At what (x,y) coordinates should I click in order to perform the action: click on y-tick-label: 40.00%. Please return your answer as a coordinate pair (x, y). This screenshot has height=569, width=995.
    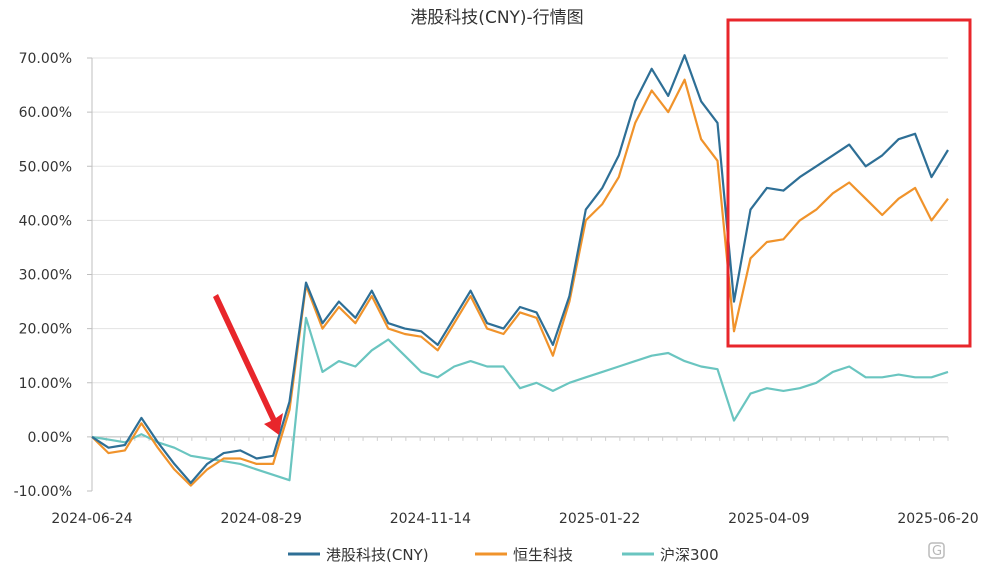
    Looking at the image, I should click on (45, 221).